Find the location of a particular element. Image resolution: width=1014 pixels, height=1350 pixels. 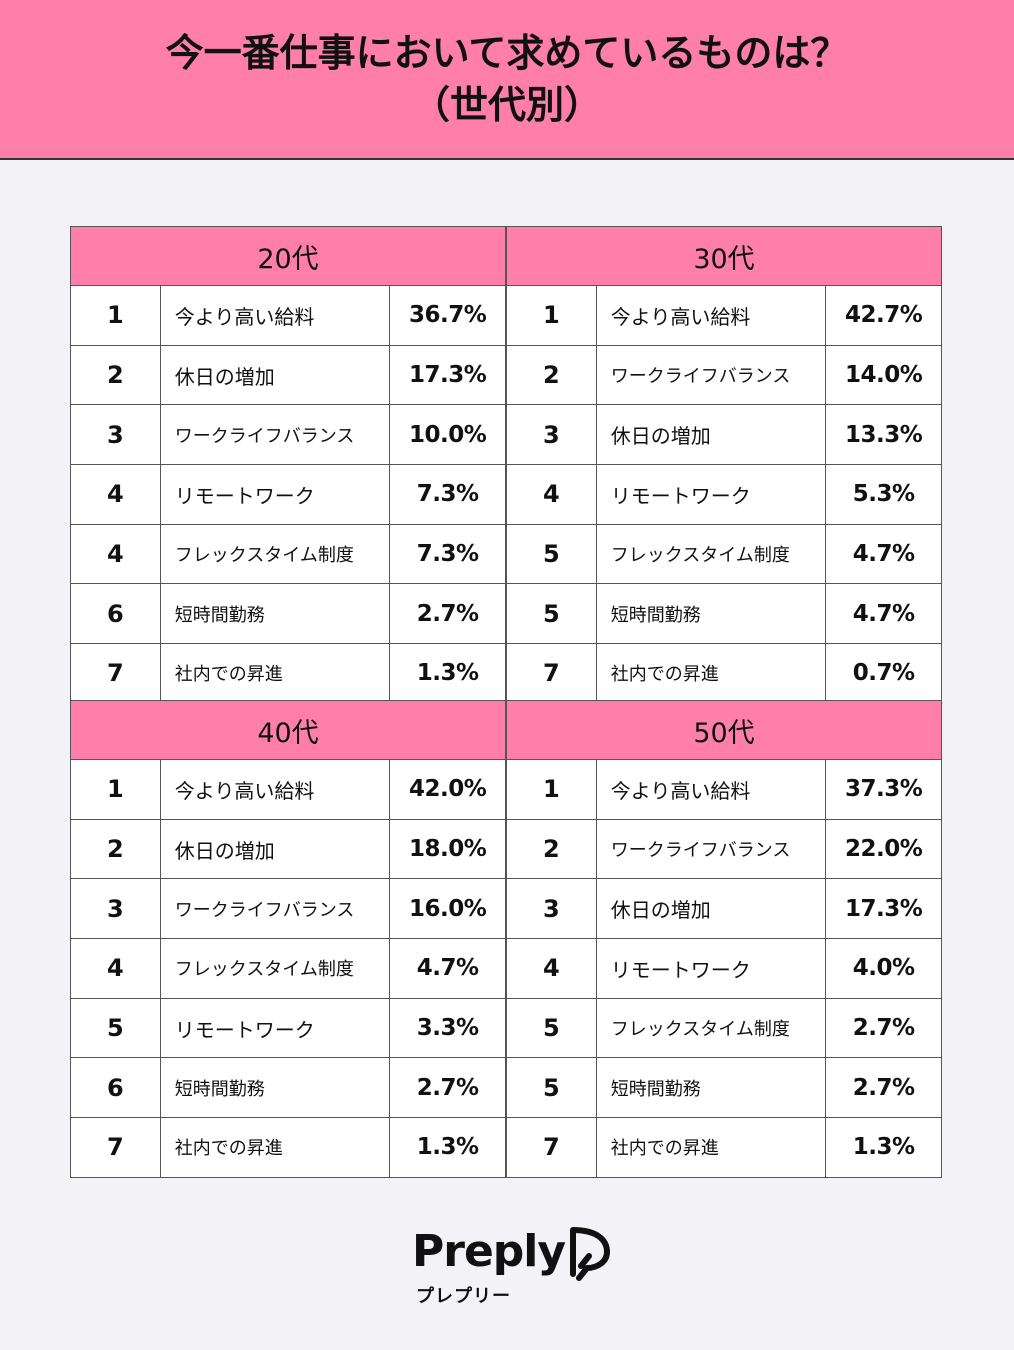

table-row: 1 今より高い給料 42.0% is located at coordinates (288, 790).